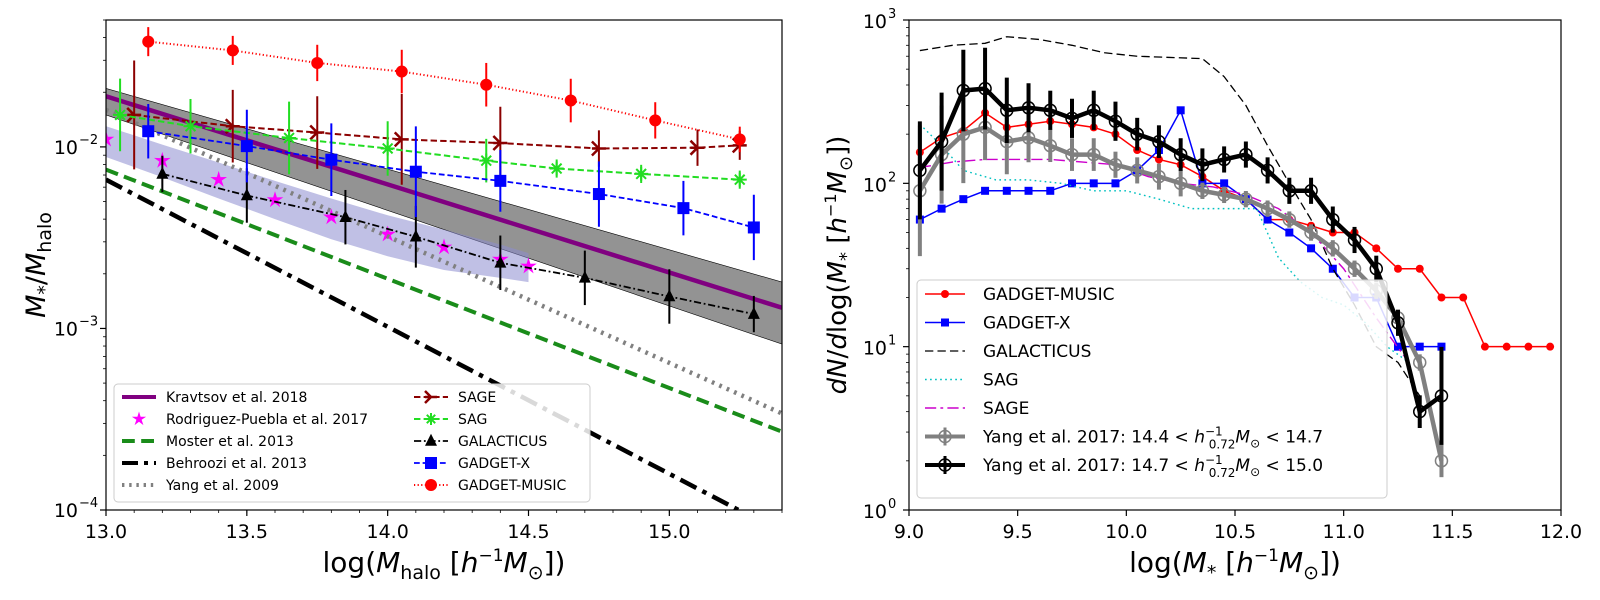  Describe the element at coordinates (528, 532) in the screenshot. I see `left-xtick-label: 14.5` at that location.